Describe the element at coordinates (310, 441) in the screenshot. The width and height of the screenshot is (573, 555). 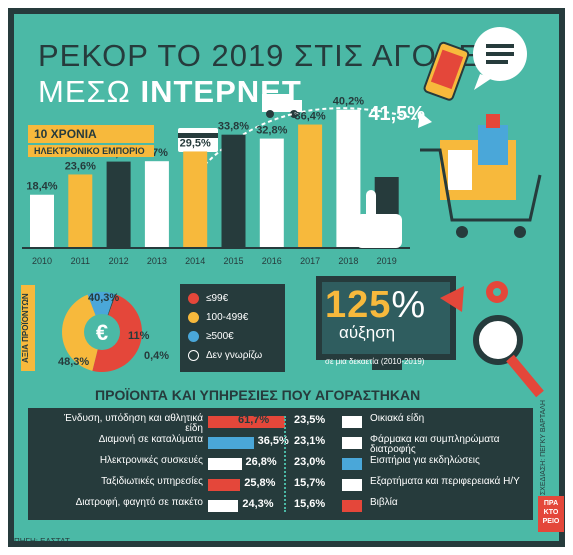
I see `product-right-pct-1: 23,1%` at that location.